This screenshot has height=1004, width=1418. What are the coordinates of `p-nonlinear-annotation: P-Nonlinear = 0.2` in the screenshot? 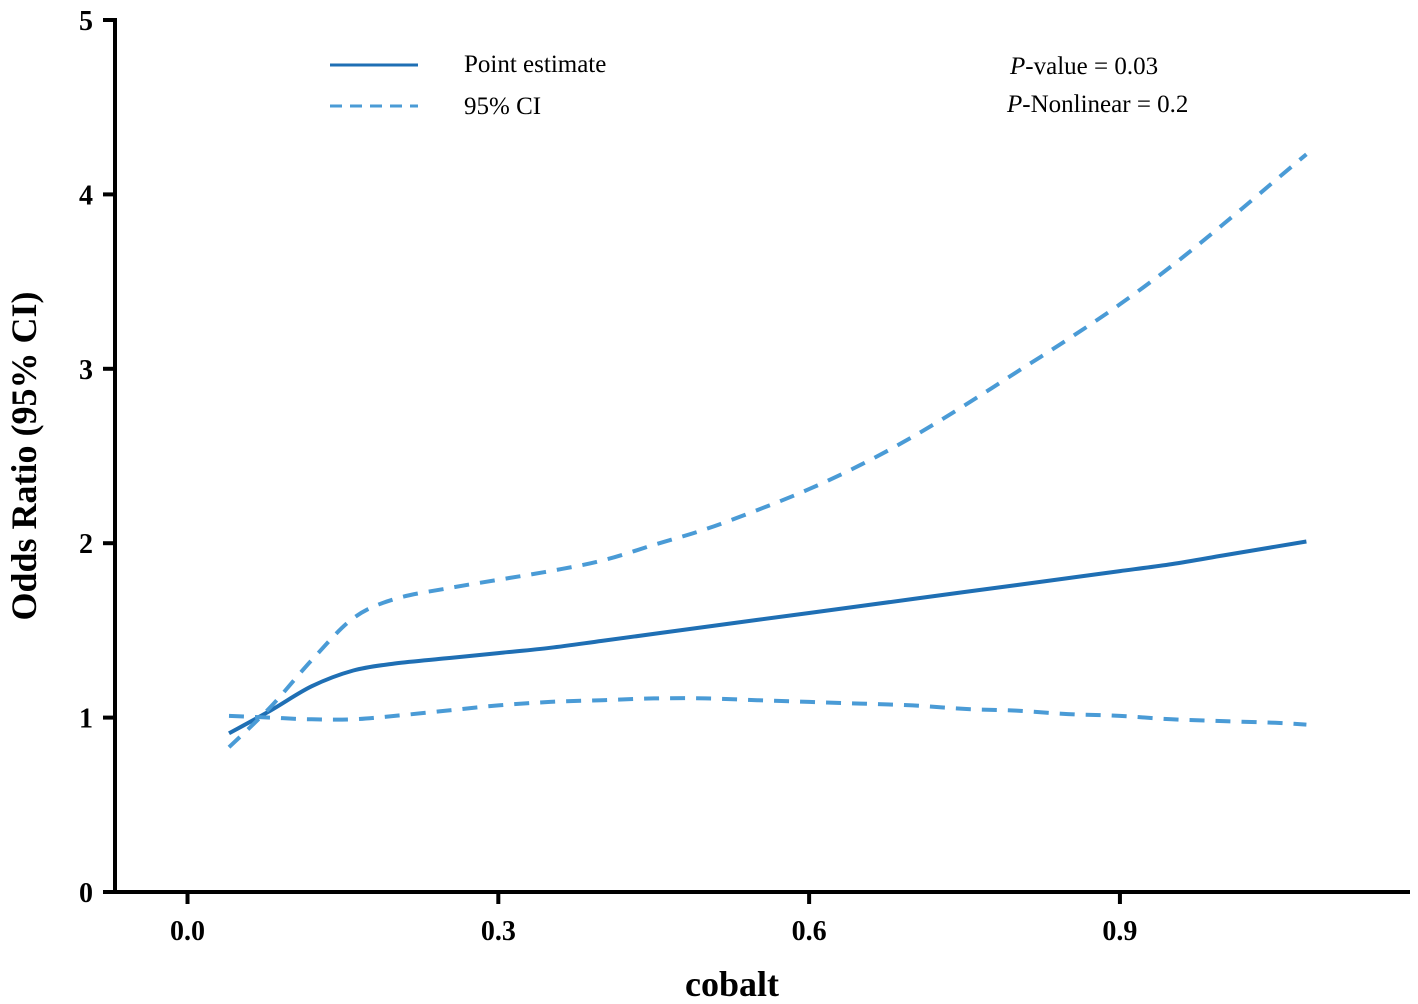 It's located at (1097, 104).